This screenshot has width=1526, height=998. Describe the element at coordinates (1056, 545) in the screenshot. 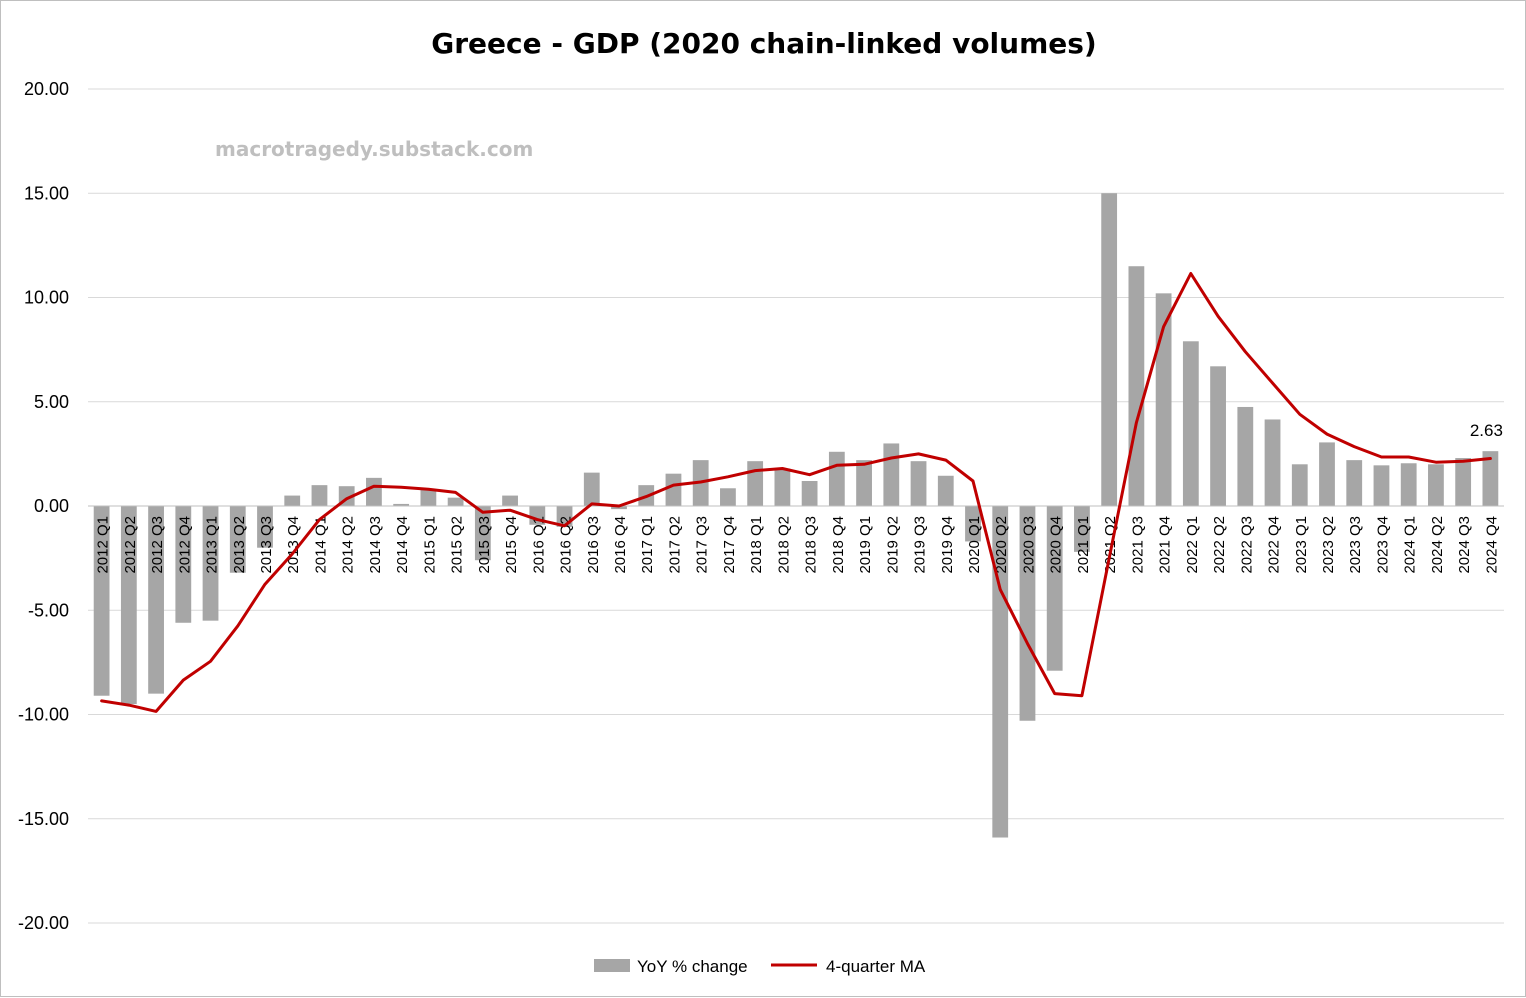

I see `x-tick-label: 2020 Q4` at that location.